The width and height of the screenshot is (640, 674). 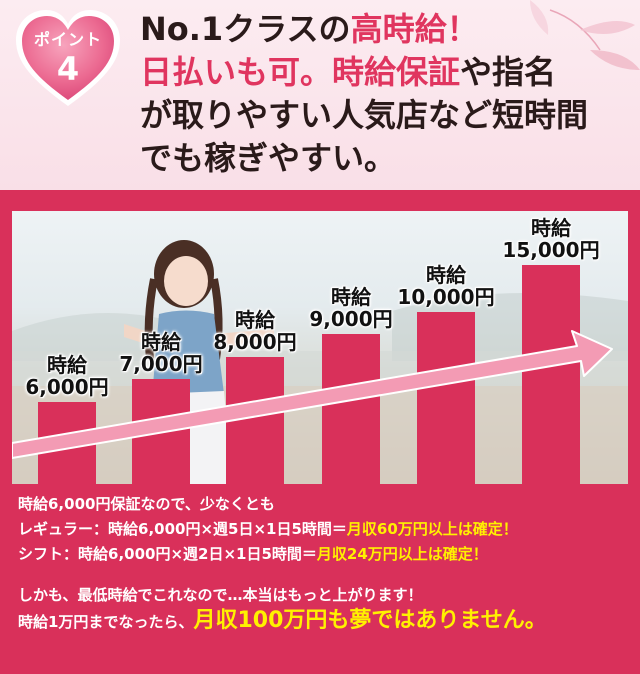 I want to click on bar-label-value: 15,000円, so click(x=551, y=249).